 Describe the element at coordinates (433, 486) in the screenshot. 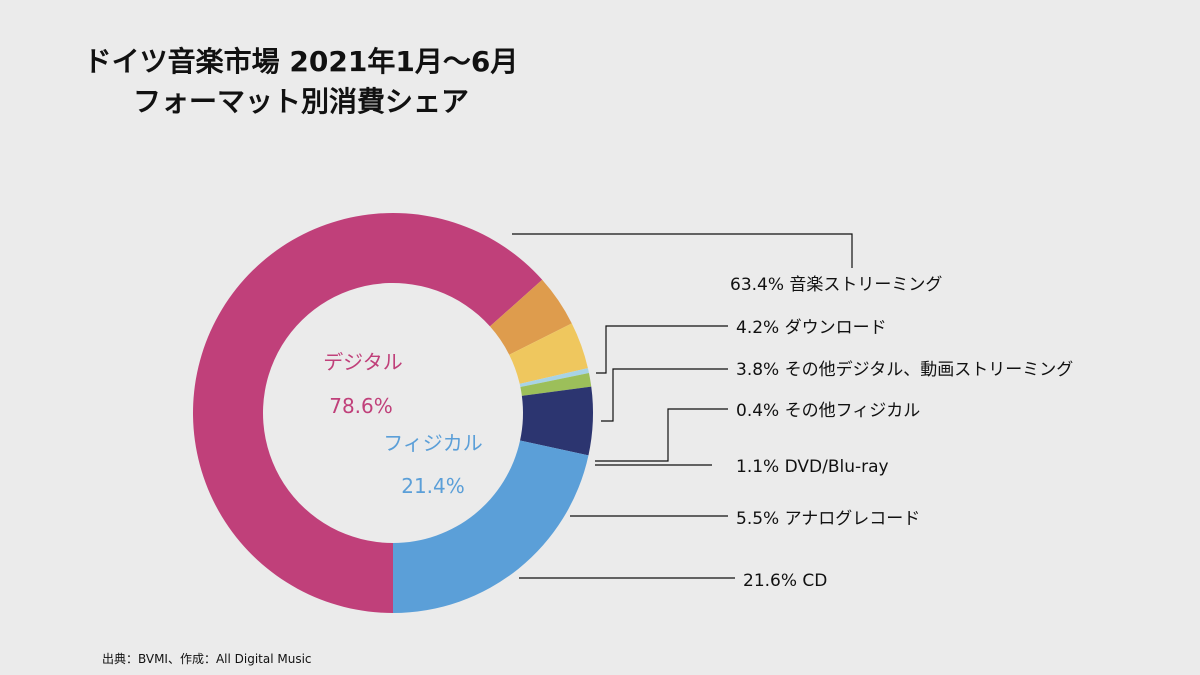

I see `group-physical-value: 21.4%` at that location.